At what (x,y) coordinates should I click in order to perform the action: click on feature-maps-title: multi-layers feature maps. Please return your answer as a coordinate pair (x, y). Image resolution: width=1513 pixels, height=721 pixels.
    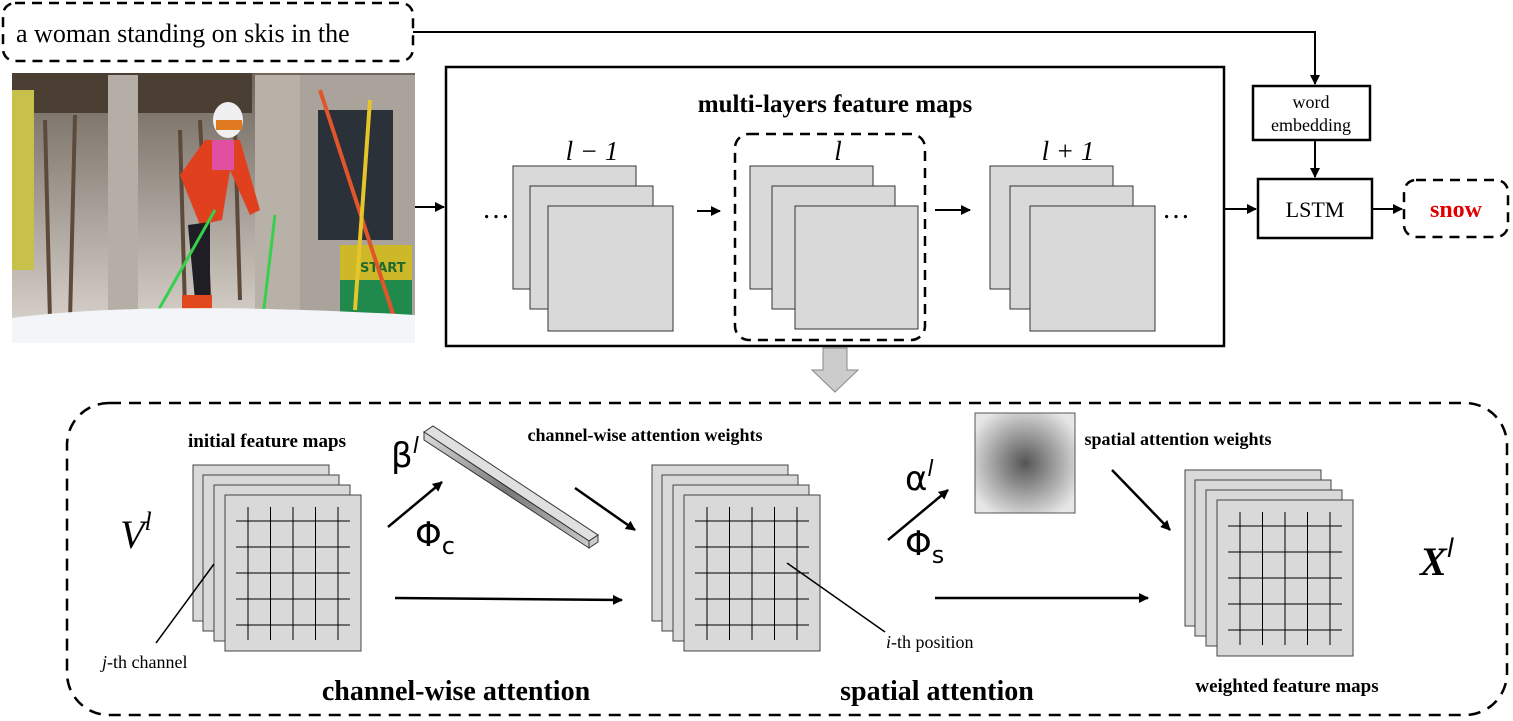
    Looking at the image, I should click on (835, 104).